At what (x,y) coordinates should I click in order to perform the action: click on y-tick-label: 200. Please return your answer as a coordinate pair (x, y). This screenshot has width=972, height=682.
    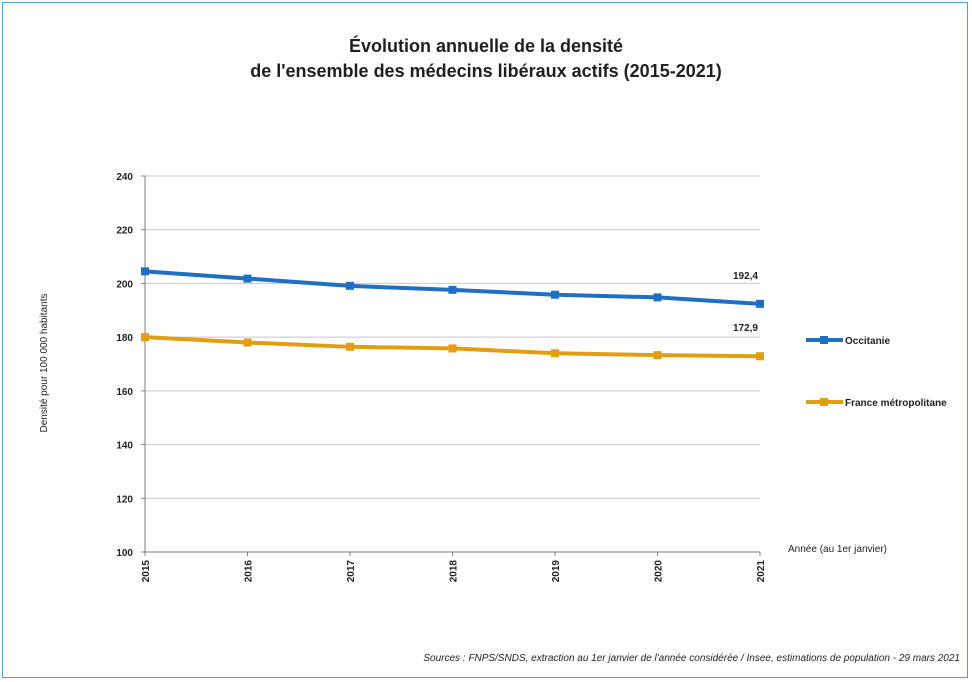
    Looking at the image, I should click on (124, 284).